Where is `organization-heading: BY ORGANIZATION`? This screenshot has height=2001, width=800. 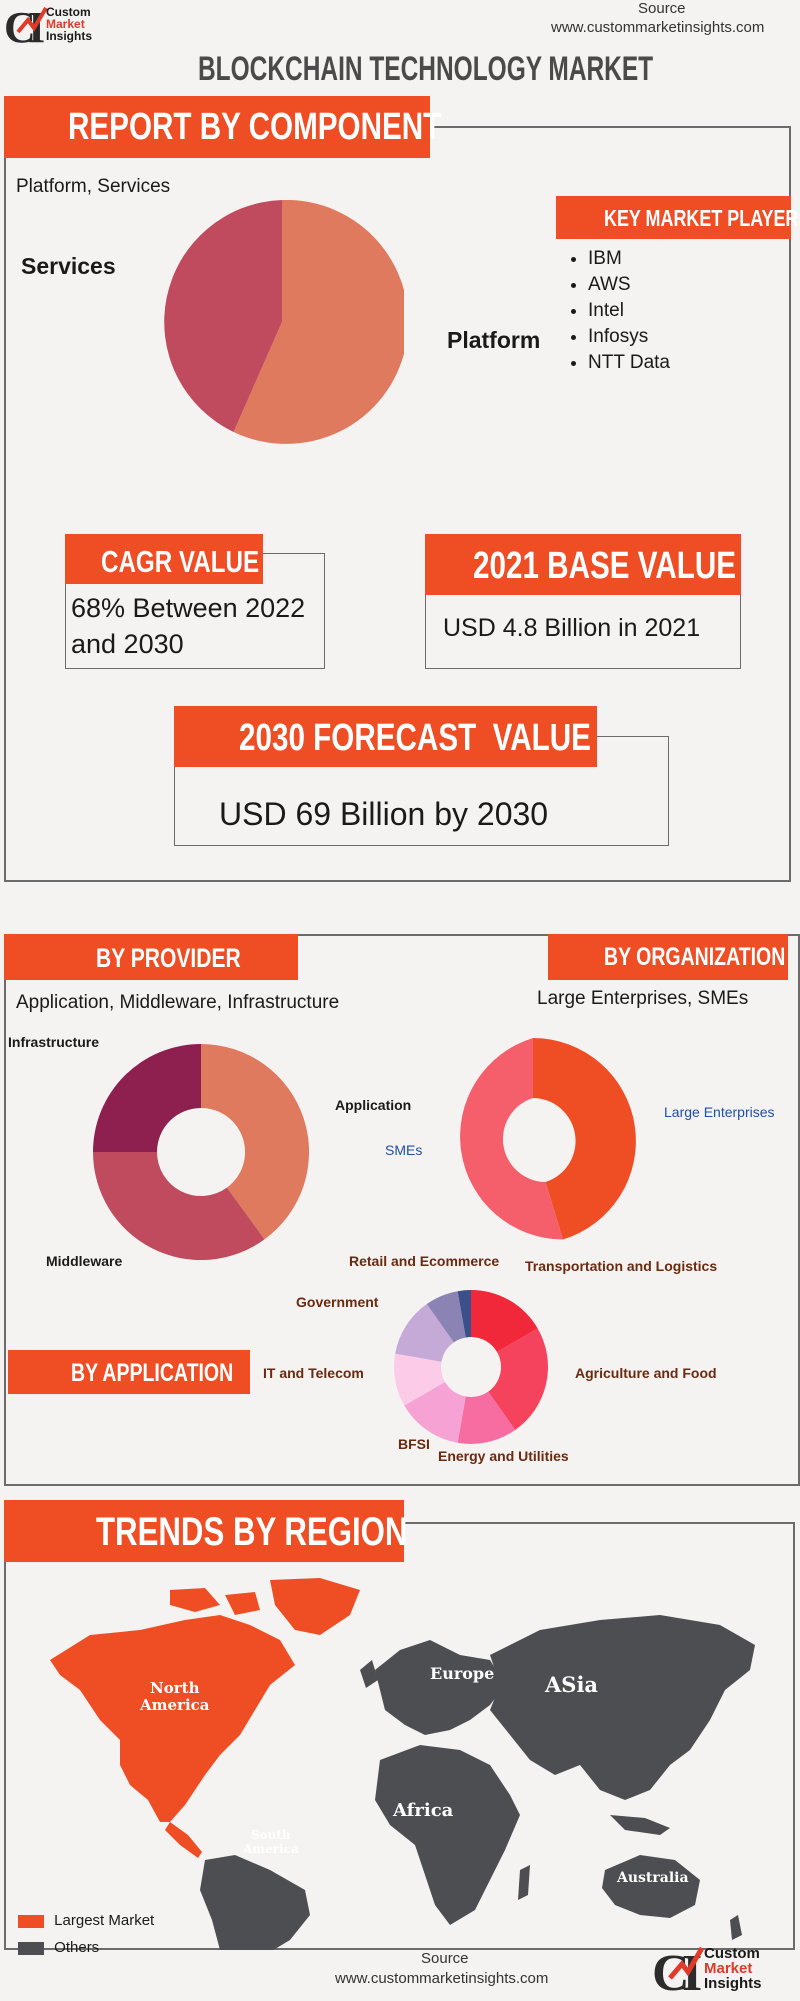 organization-heading: BY ORGANIZATION is located at coordinates (695, 957).